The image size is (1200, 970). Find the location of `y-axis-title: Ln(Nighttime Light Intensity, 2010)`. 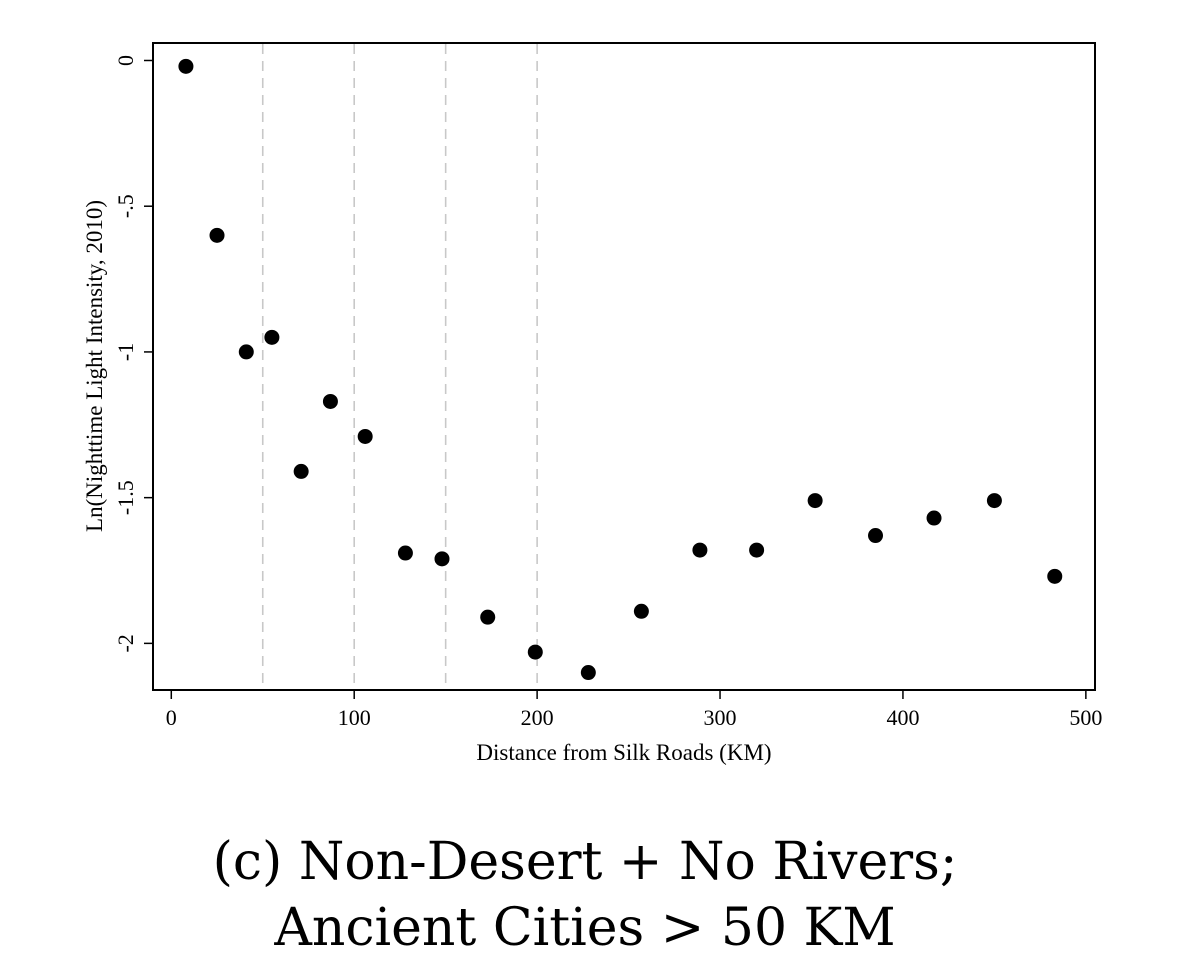

y-axis-title: Ln(Nighttime Light Intensity, 2010) is located at coordinates (94, 366).